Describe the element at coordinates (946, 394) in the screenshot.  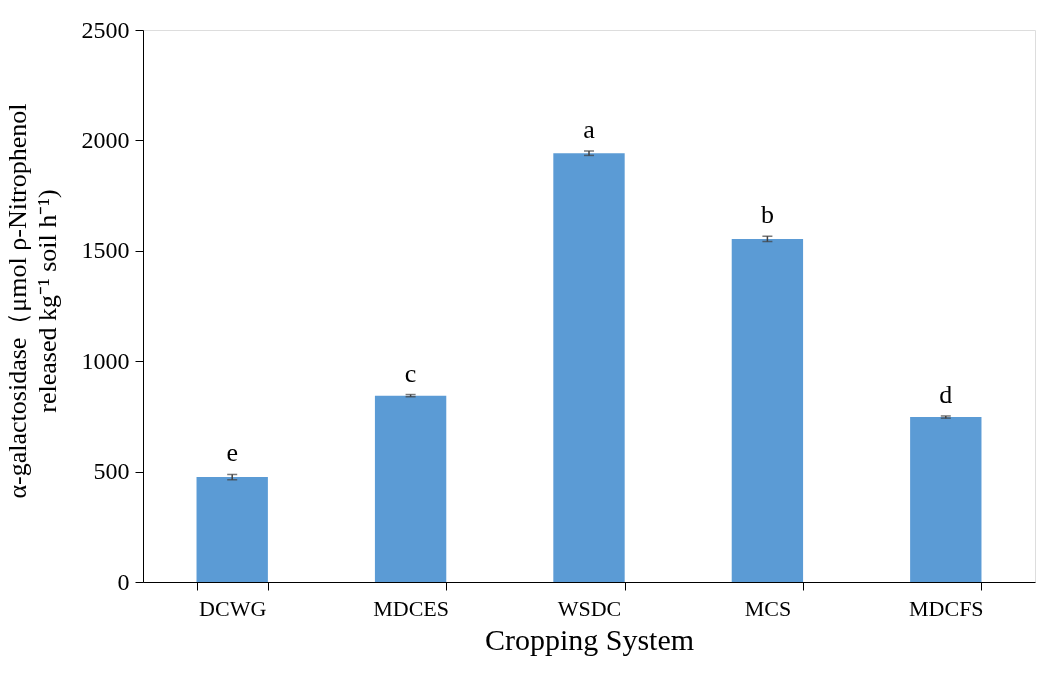
I see `annotation: d` at that location.